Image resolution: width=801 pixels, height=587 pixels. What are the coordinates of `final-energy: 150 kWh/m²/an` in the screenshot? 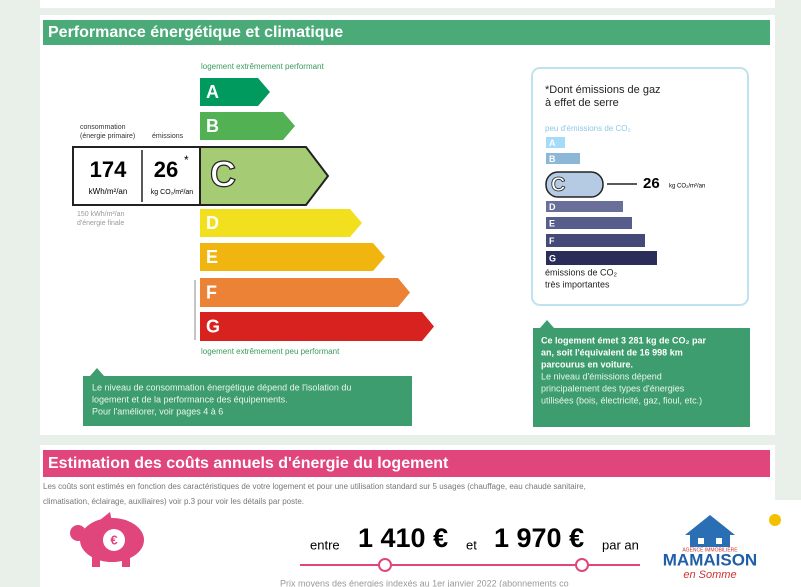 It's located at (101, 214).